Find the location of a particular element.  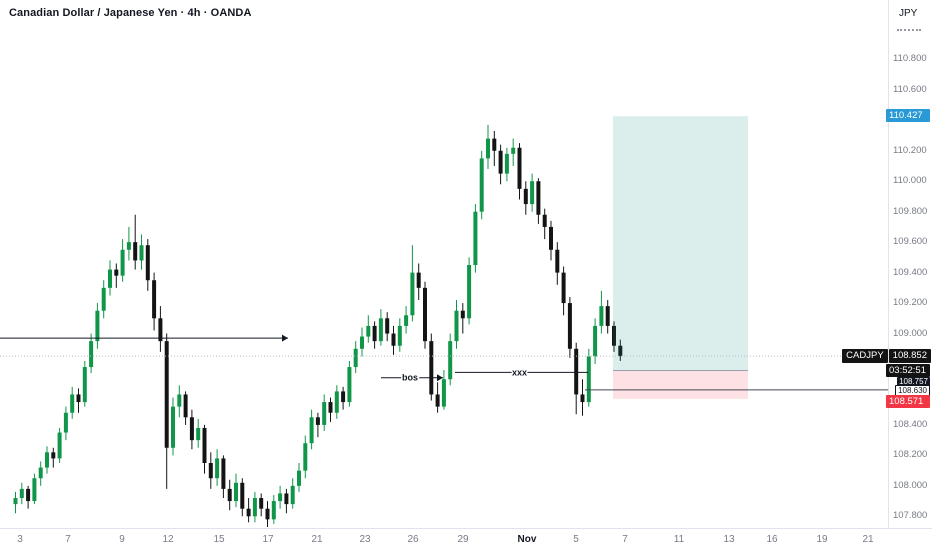

long-position-profit-zone is located at coordinates (680, 243).